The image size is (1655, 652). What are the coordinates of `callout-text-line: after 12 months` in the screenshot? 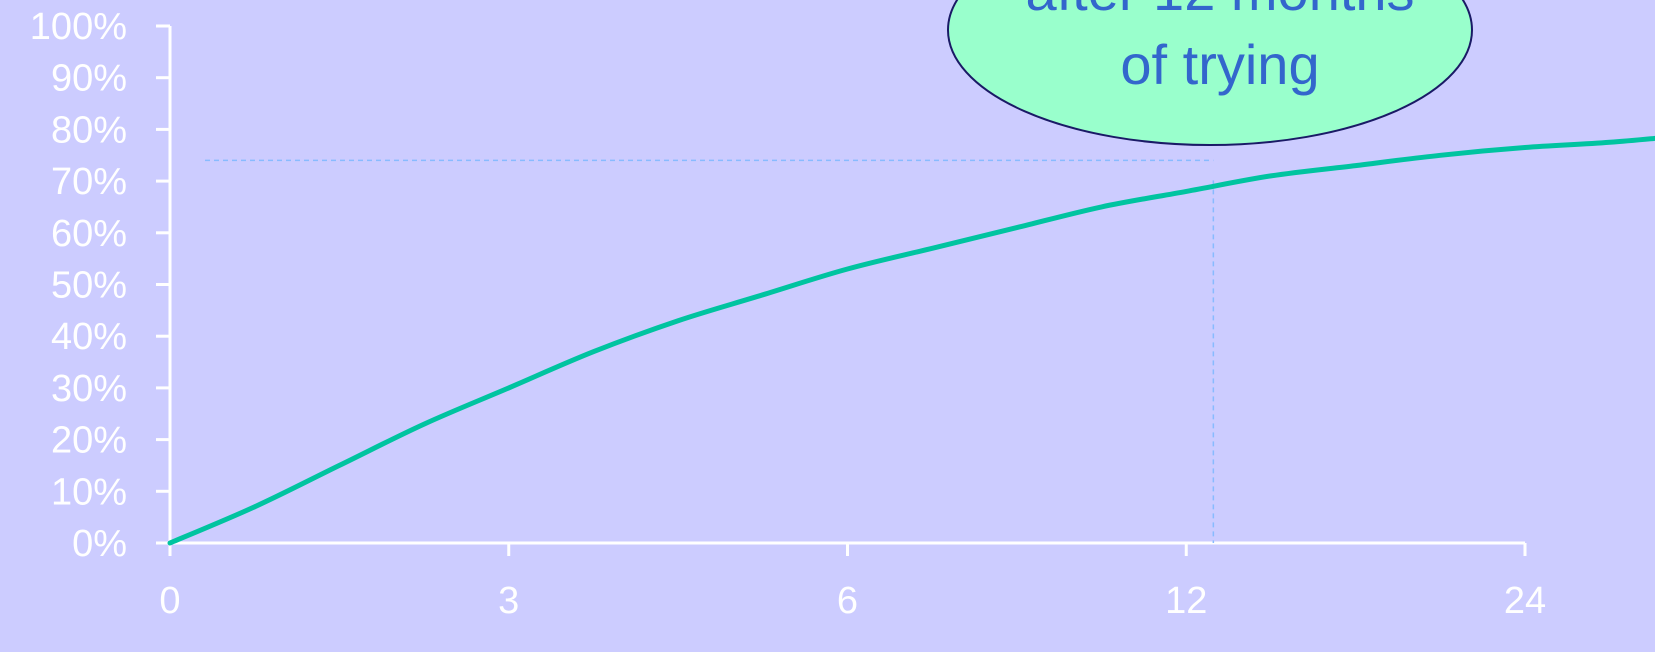 It's located at (1219, 11).